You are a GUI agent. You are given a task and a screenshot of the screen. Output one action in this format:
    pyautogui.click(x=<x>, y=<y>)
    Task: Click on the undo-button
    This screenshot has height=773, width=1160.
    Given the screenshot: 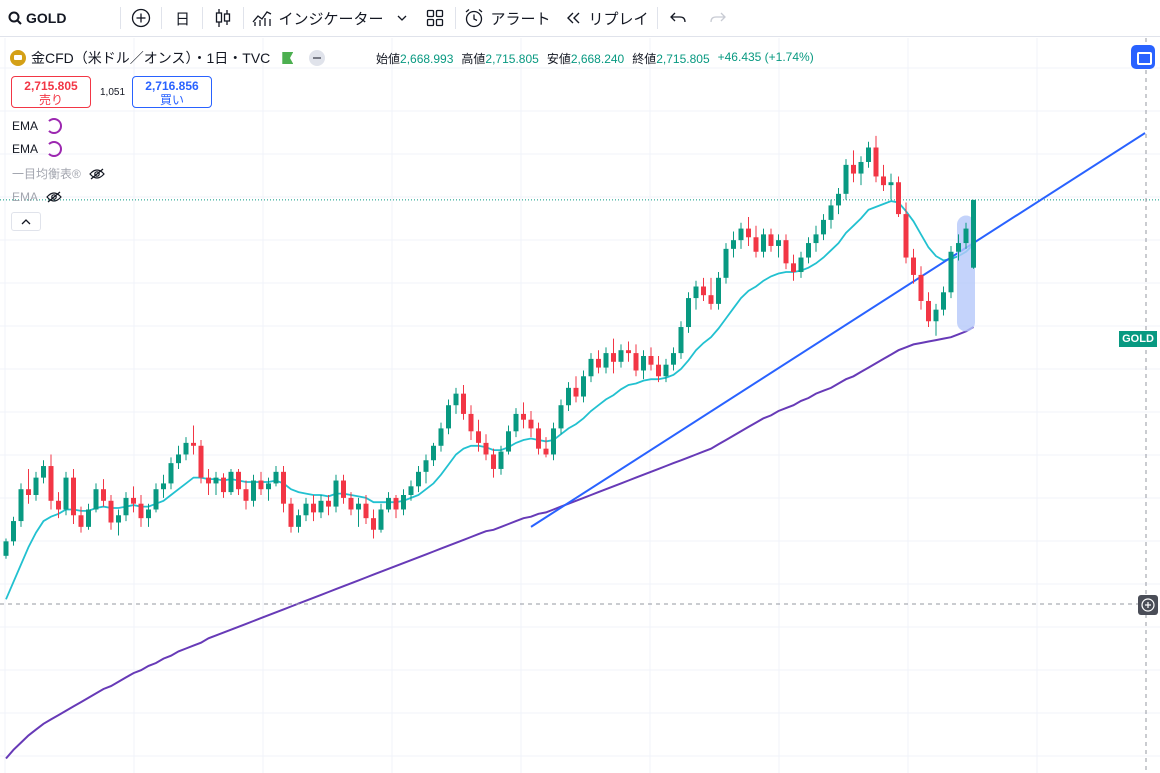 What is the action you would take?
    pyautogui.click(x=678, y=18)
    